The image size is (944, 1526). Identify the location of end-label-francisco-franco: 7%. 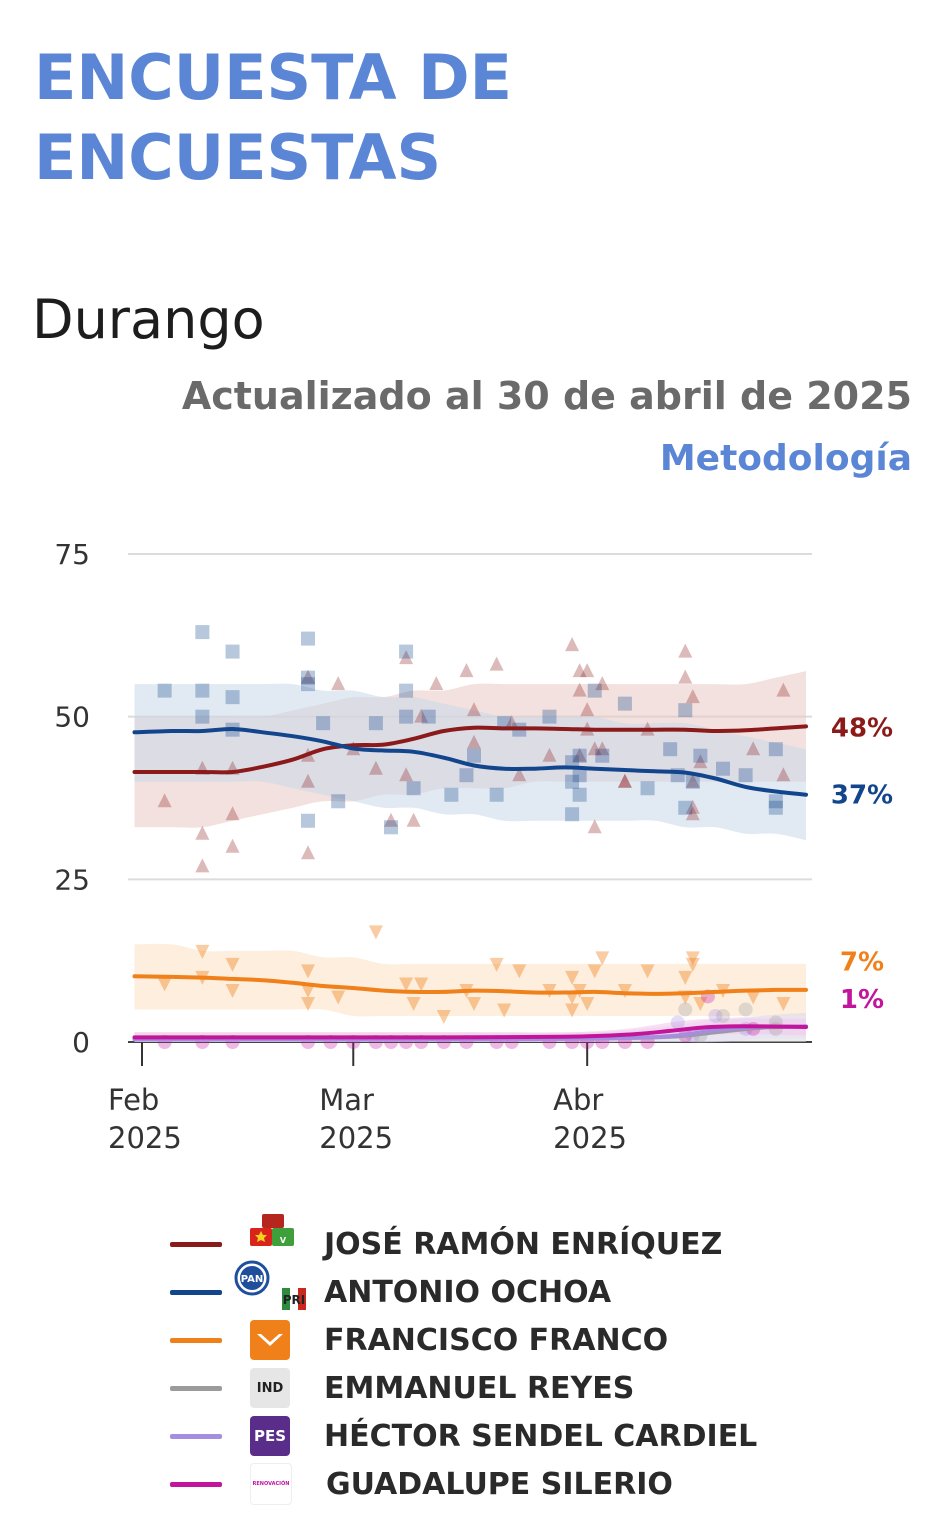
(862, 963).